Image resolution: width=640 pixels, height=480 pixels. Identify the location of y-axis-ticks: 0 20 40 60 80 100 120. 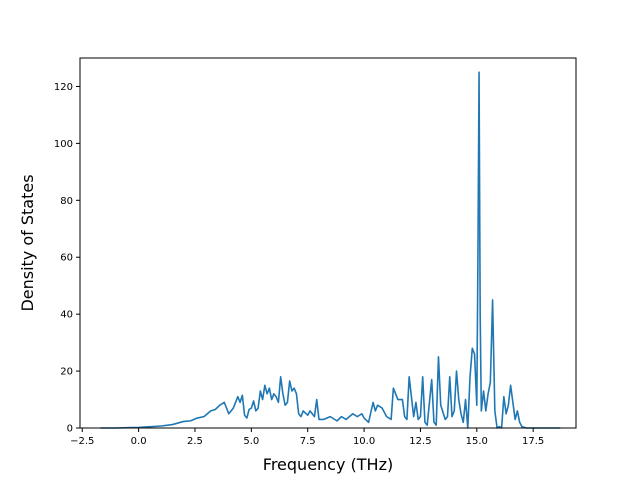
(67, 258).